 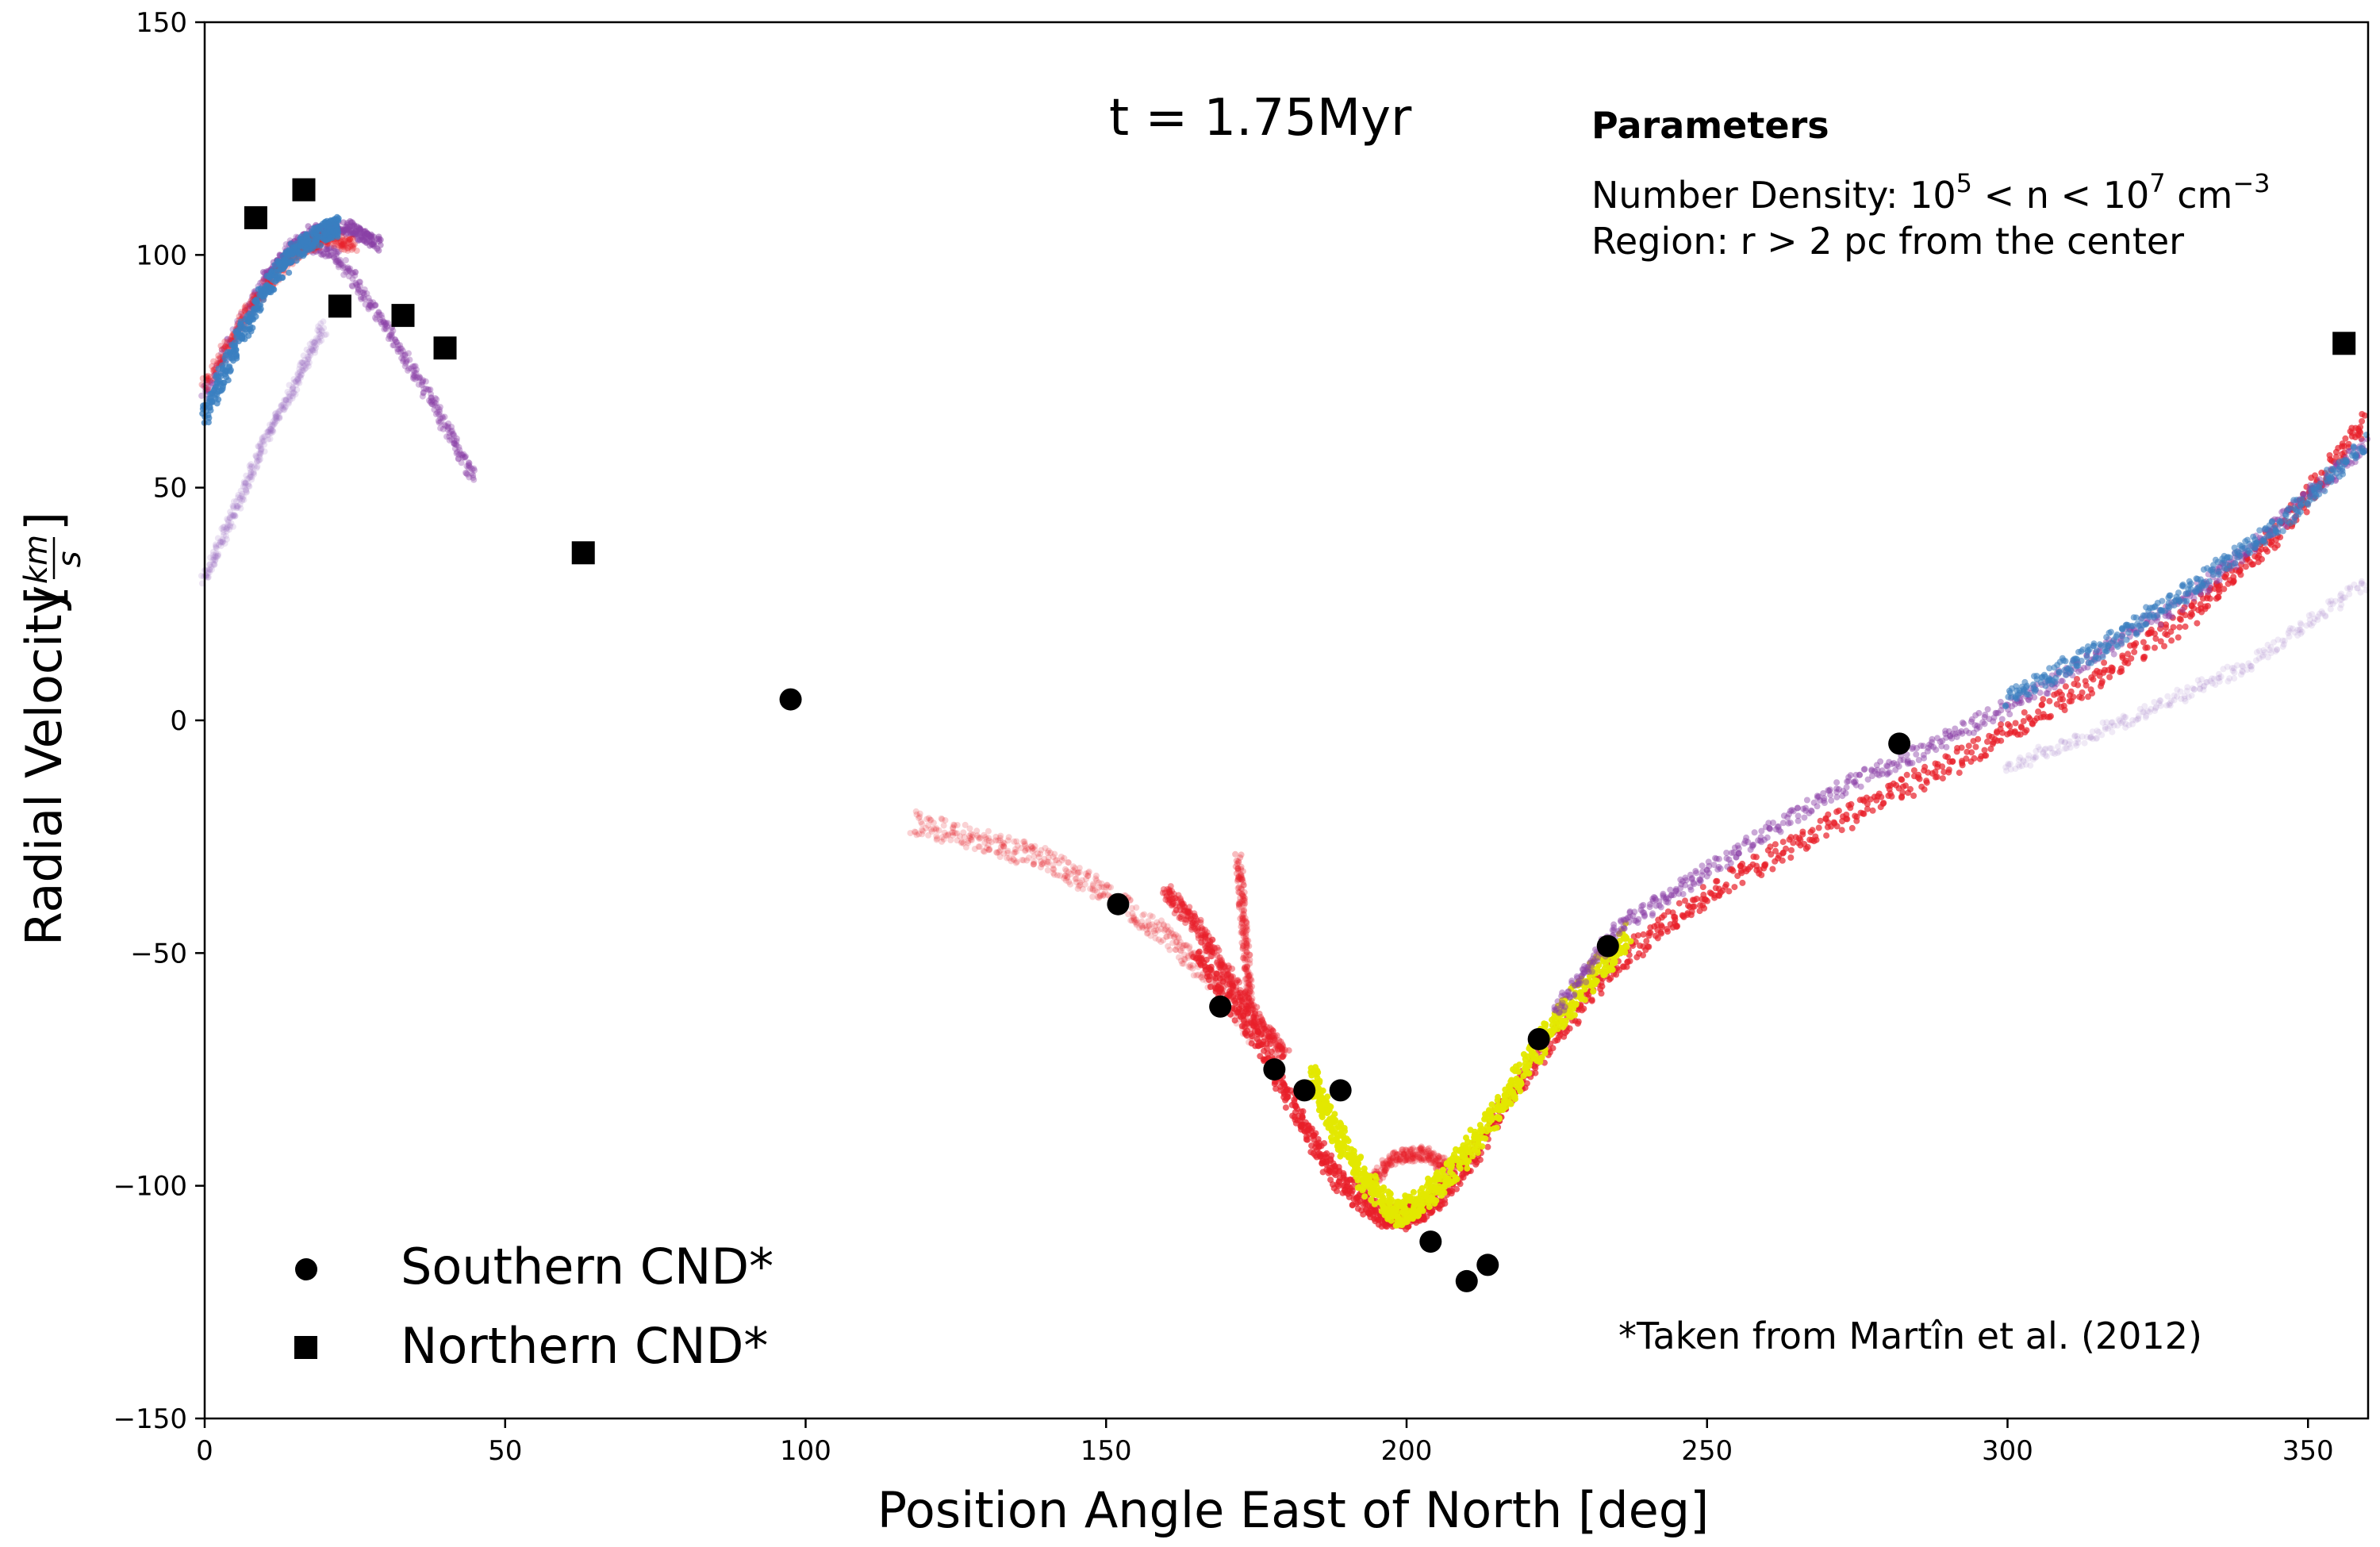 I want to click on particle-band-red-particles-fork, so click(x=1225, y=972).